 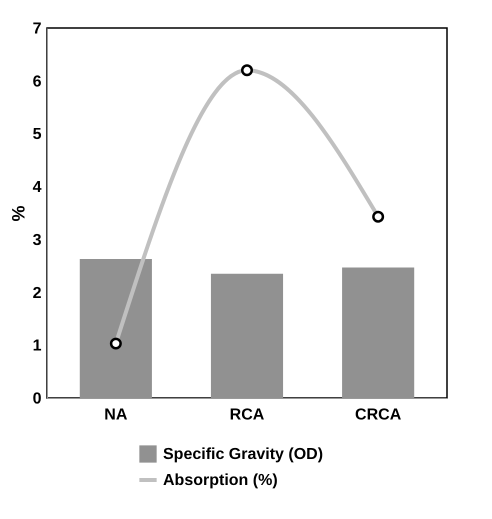 What do you see at coordinates (37, 187) in the screenshot?
I see `y-tick-label: 4` at bounding box center [37, 187].